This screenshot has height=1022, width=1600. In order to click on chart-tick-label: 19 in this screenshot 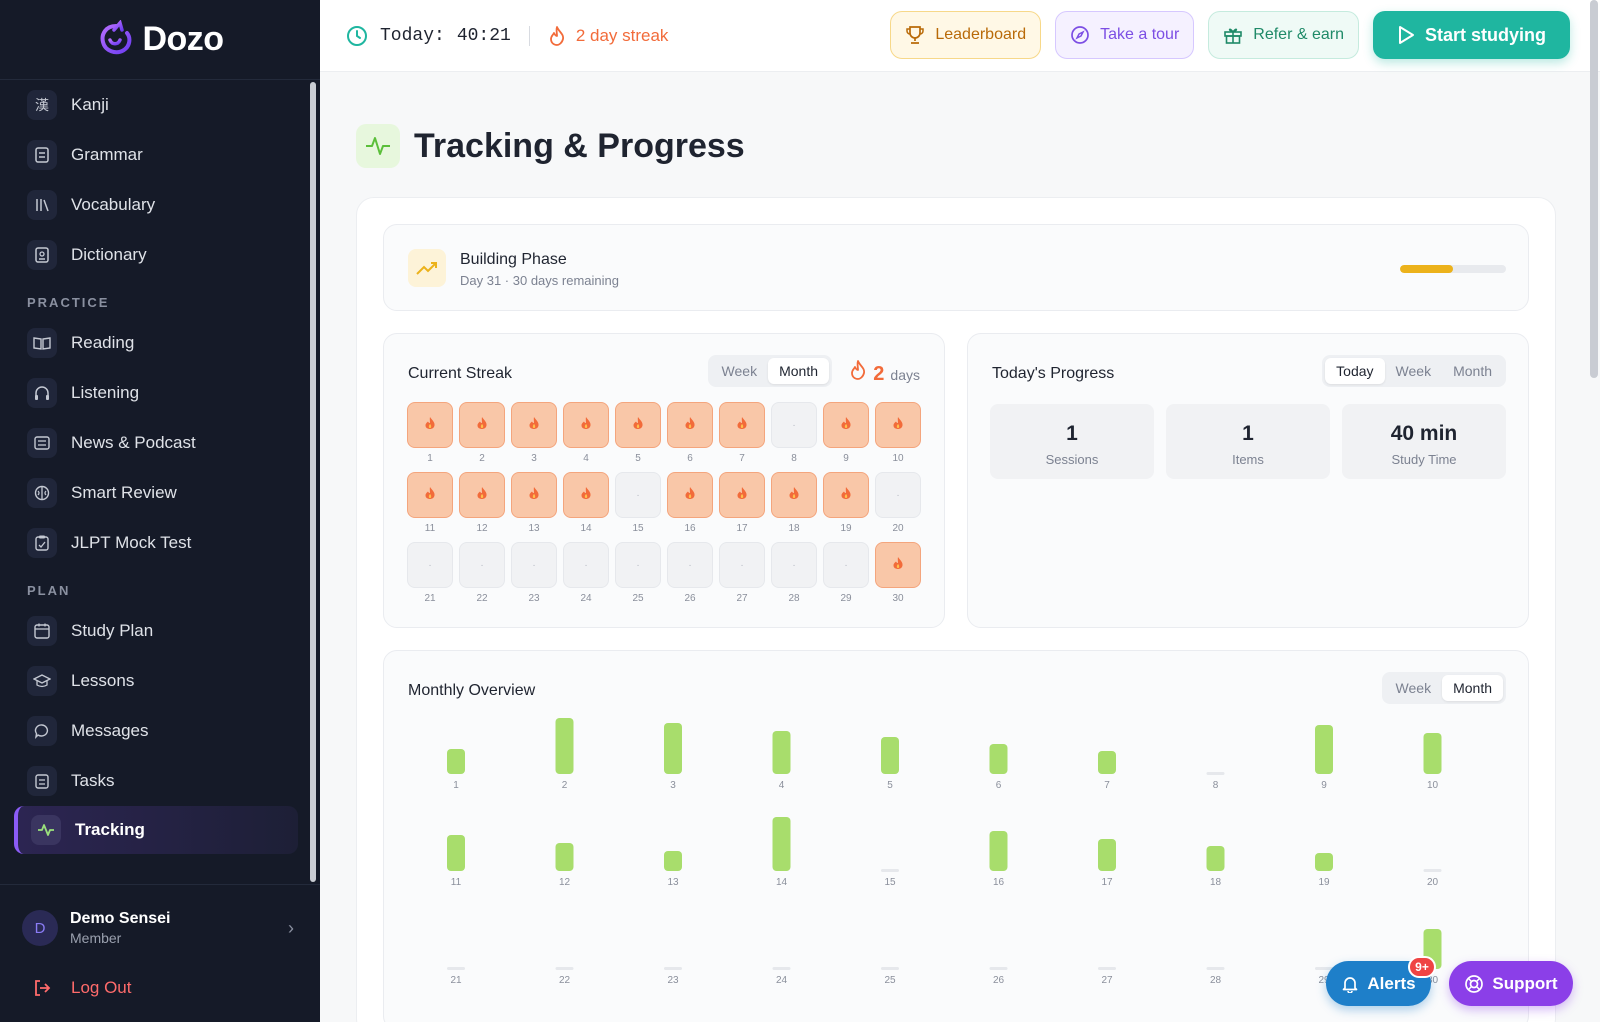, I will do `click(1324, 882)`.